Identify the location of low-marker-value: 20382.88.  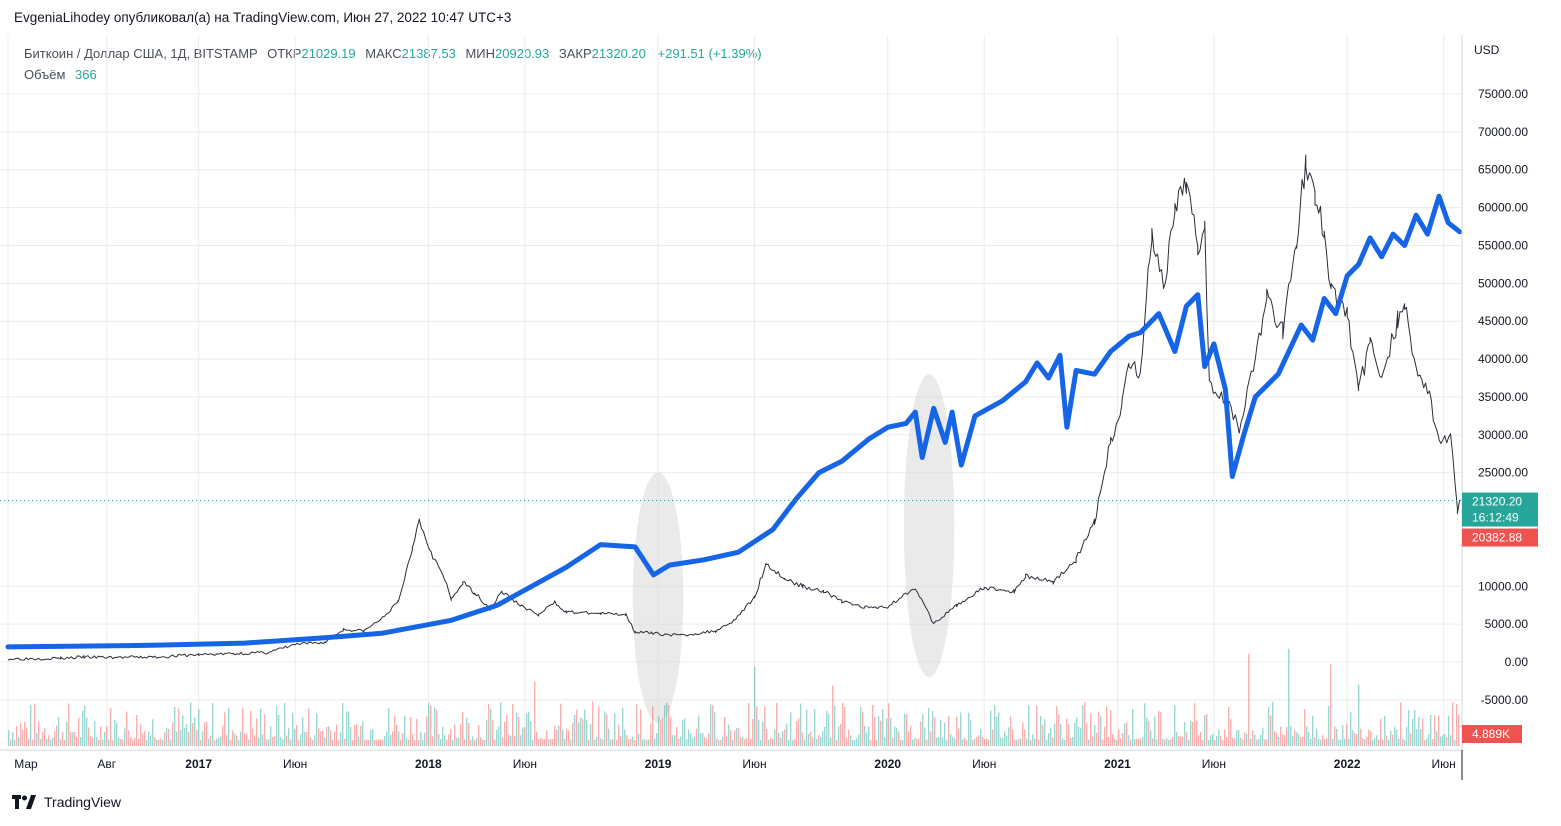
(1497, 538).